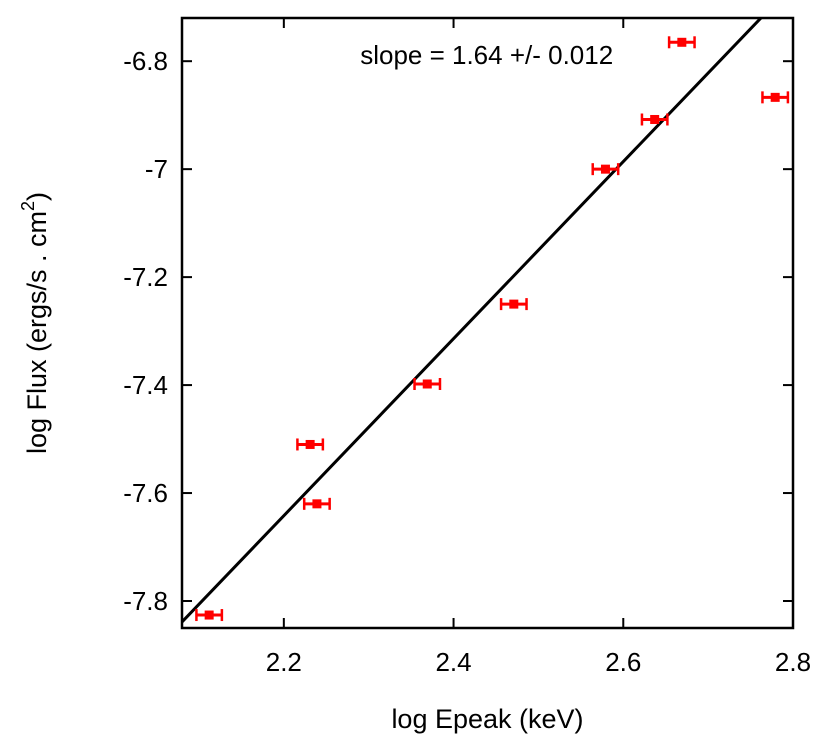 The width and height of the screenshot is (830, 750). Describe the element at coordinates (37, 196) in the screenshot. I see `y-axis-title-close: )` at that location.